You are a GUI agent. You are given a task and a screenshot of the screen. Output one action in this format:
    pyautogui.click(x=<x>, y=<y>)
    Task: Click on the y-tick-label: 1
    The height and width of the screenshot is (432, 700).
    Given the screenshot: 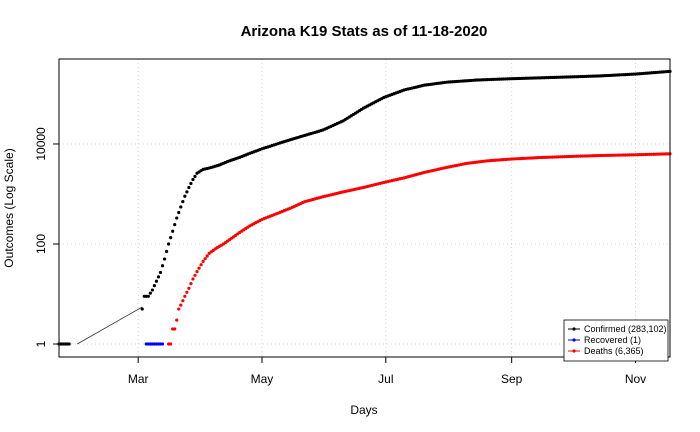 What is the action you would take?
    pyautogui.click(x=41, y=343)
    